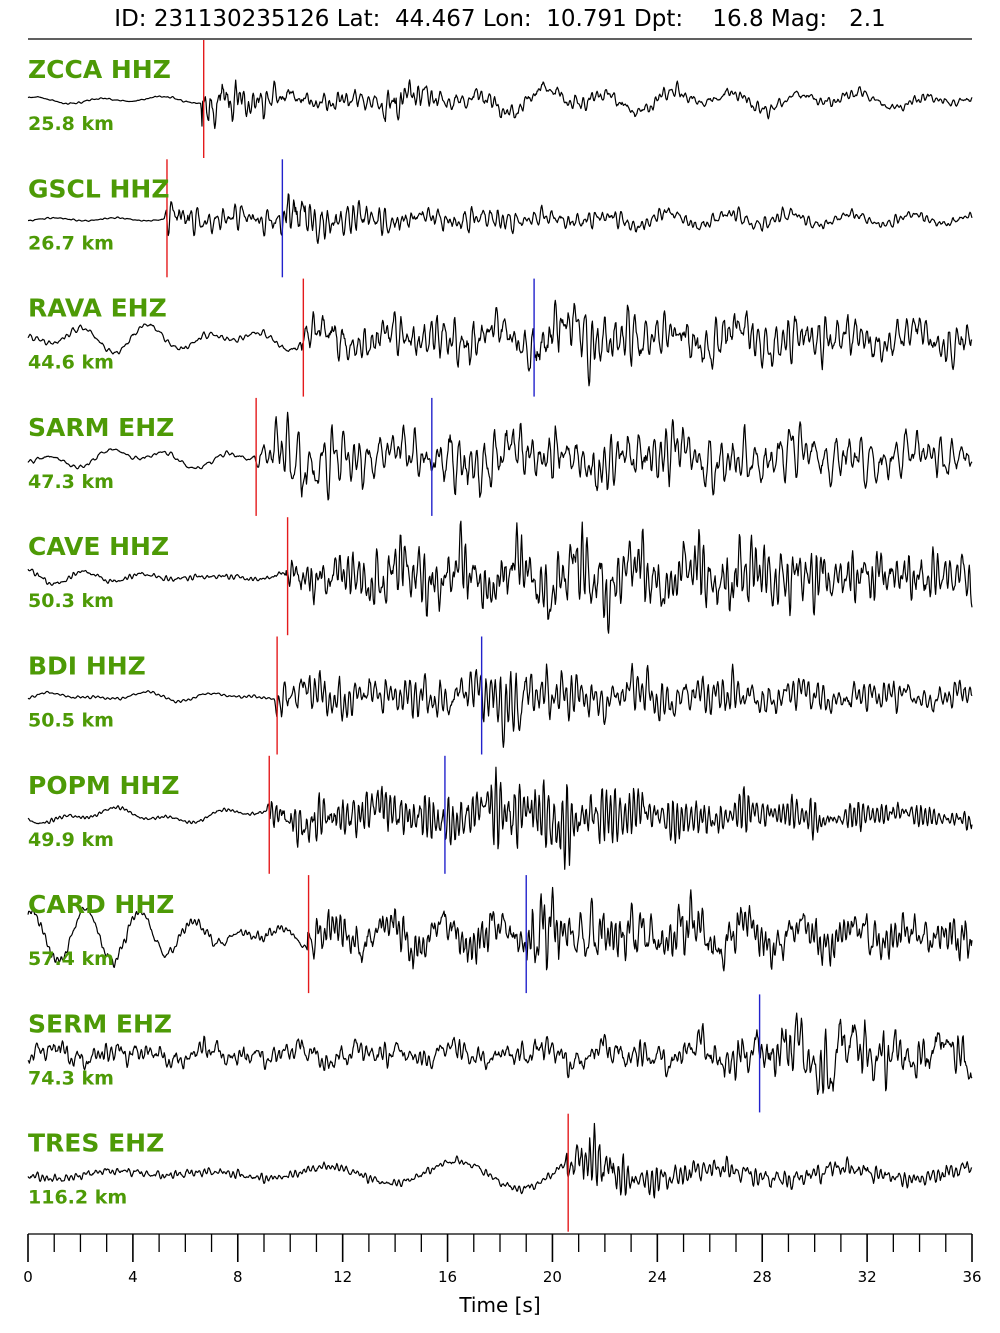  Describe the element at coordinates (657, 1277) in the screenshot. I see `tick-label: 24` at that location.